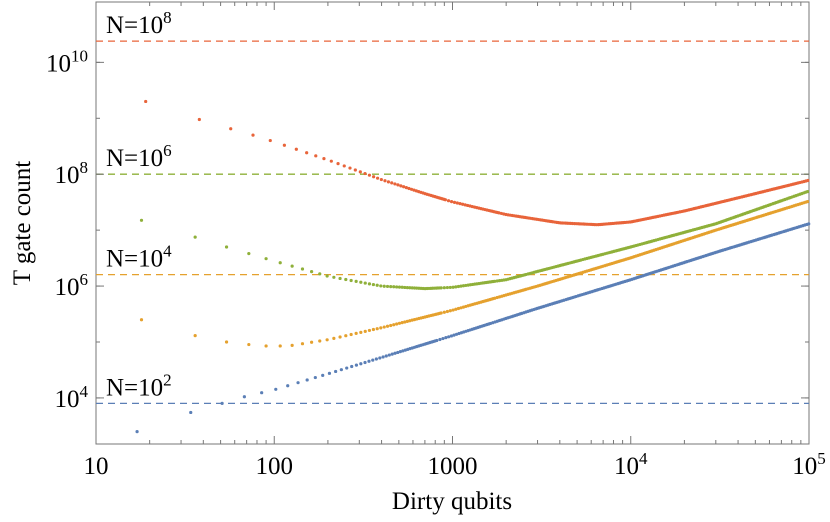 The width and height of the screenshot is (830, 522). I want to click on y-tick-label: 10⁶, so click(72, 285).